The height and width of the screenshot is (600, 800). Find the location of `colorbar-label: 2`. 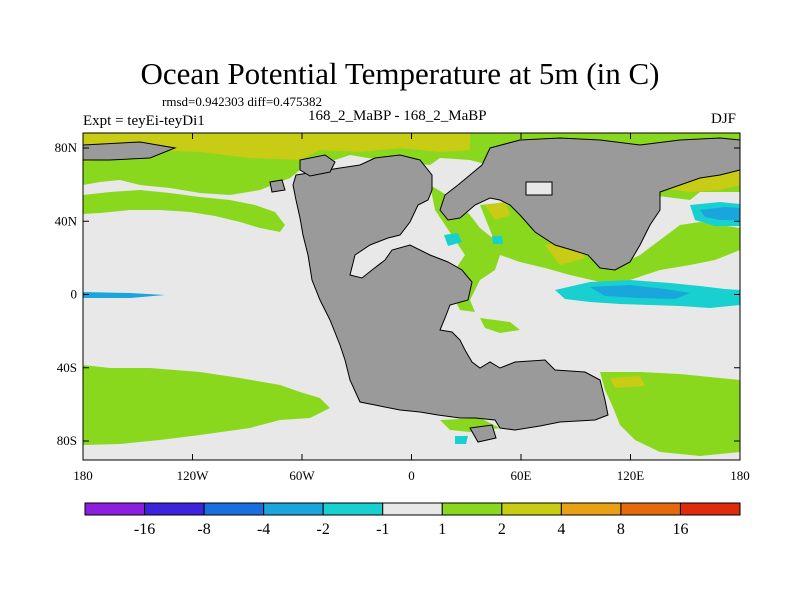

colorbar-label: 2 is located at coordinates (502, 529).